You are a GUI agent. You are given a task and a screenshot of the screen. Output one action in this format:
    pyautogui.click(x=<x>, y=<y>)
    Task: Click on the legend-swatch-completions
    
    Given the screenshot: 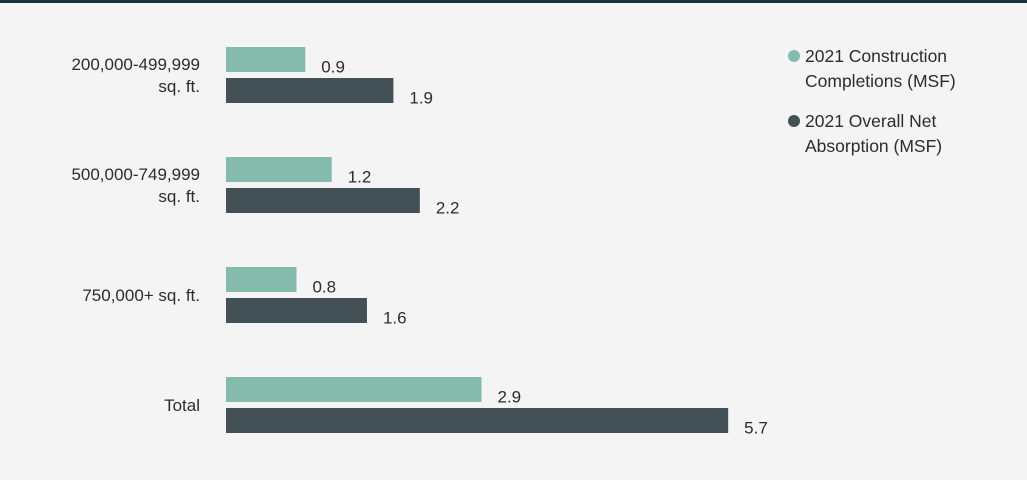 What is the action you would take?
    pyautogui.click(x=794, y=56)
    